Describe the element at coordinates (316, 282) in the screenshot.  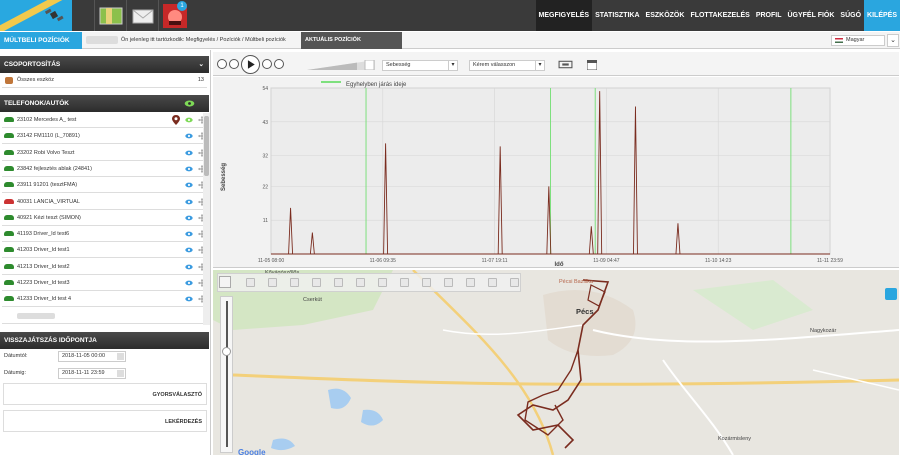
I see `ruler-icon` at that location.